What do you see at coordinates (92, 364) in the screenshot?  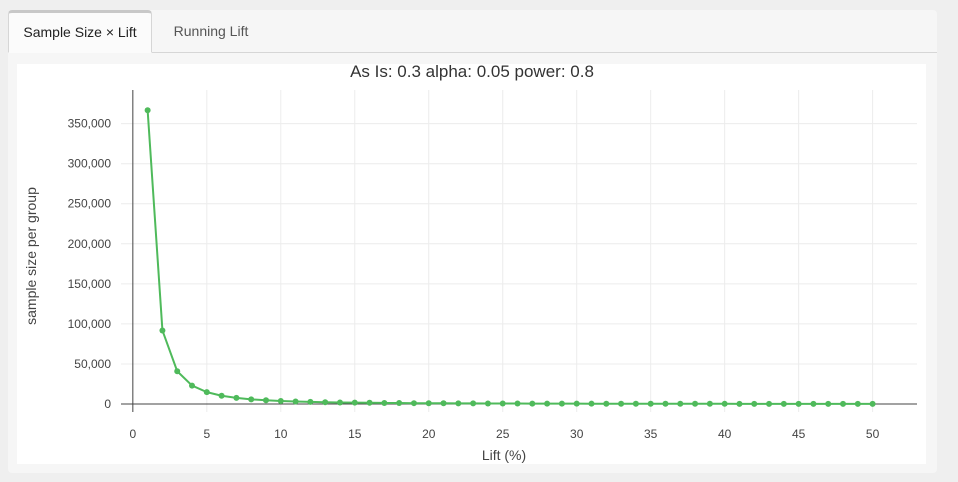 I see `y-tick-label: 50,000` at bounding box center [92, 364].